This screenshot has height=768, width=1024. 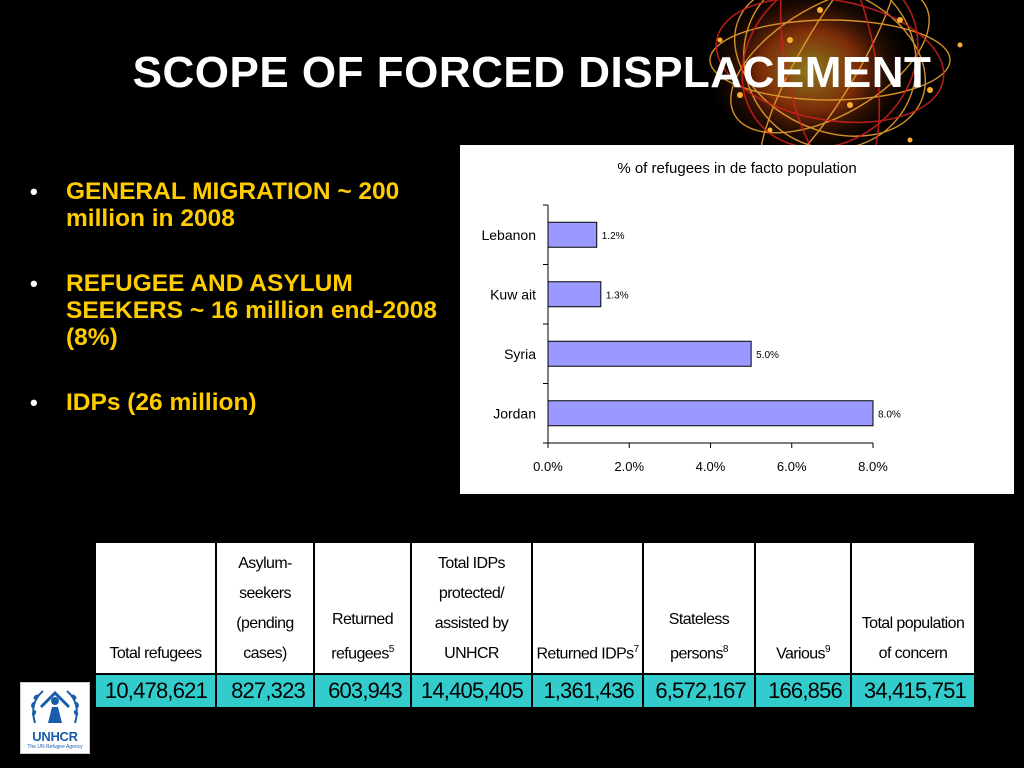 What do you see at coordinates (585, 653) in the screenshot?
I see `table-header-label: Returned IDPs` at bounding box center [585, 653].